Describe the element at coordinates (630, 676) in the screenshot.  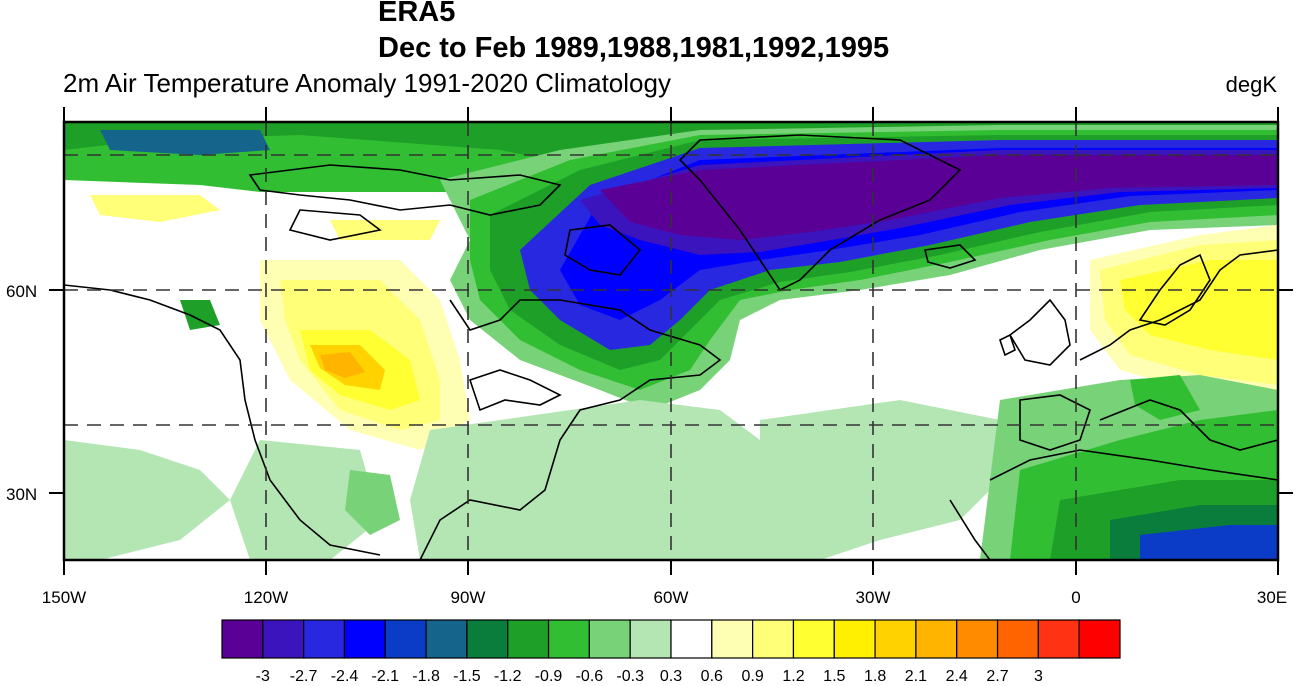
I see `colorbar-tick-label: -0.3` at that location.